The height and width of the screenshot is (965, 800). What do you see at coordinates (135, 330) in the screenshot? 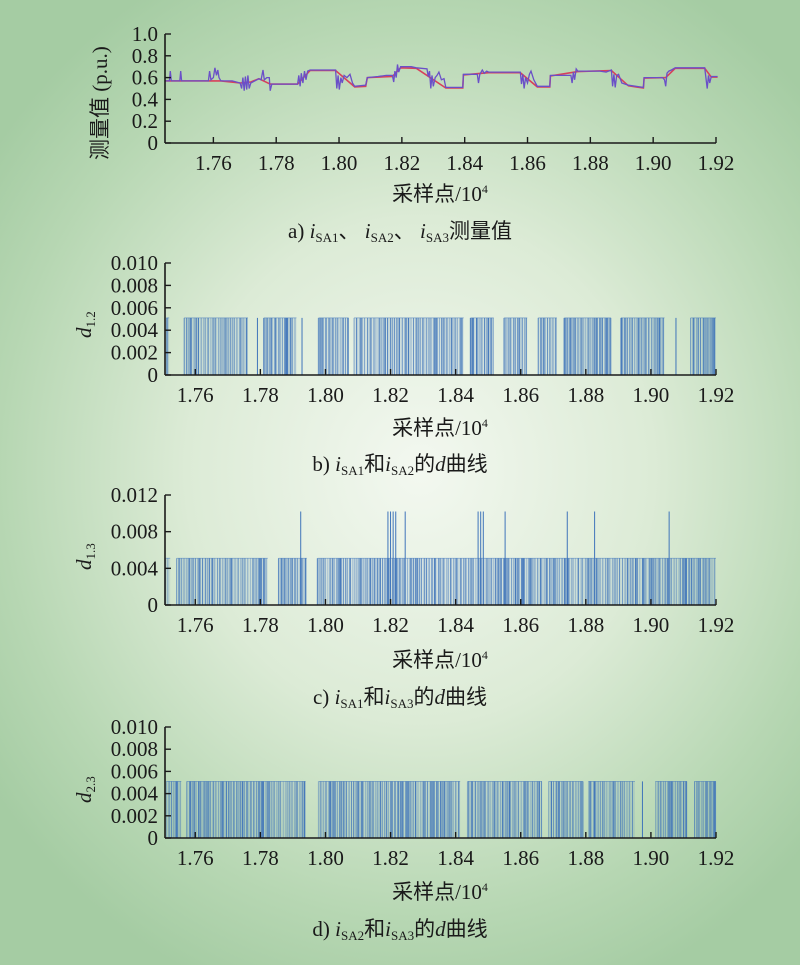
I see `y-tick-label: 0.004` at bounding box center [135, 330].